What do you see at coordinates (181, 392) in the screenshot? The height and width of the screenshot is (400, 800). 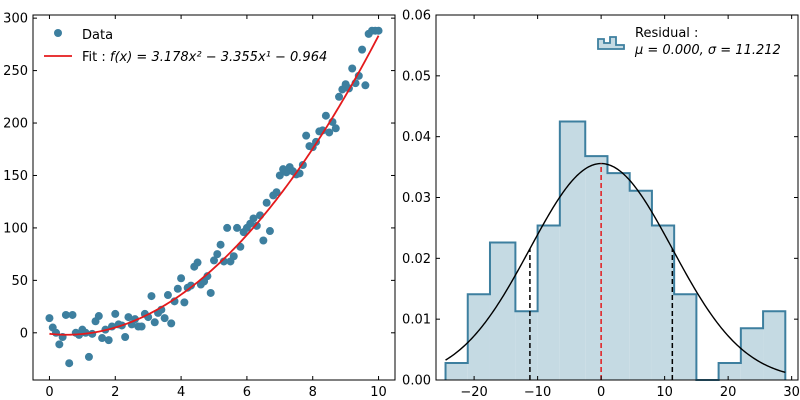 I see `x-tick-label: 4` at bounding box center [181, 392].